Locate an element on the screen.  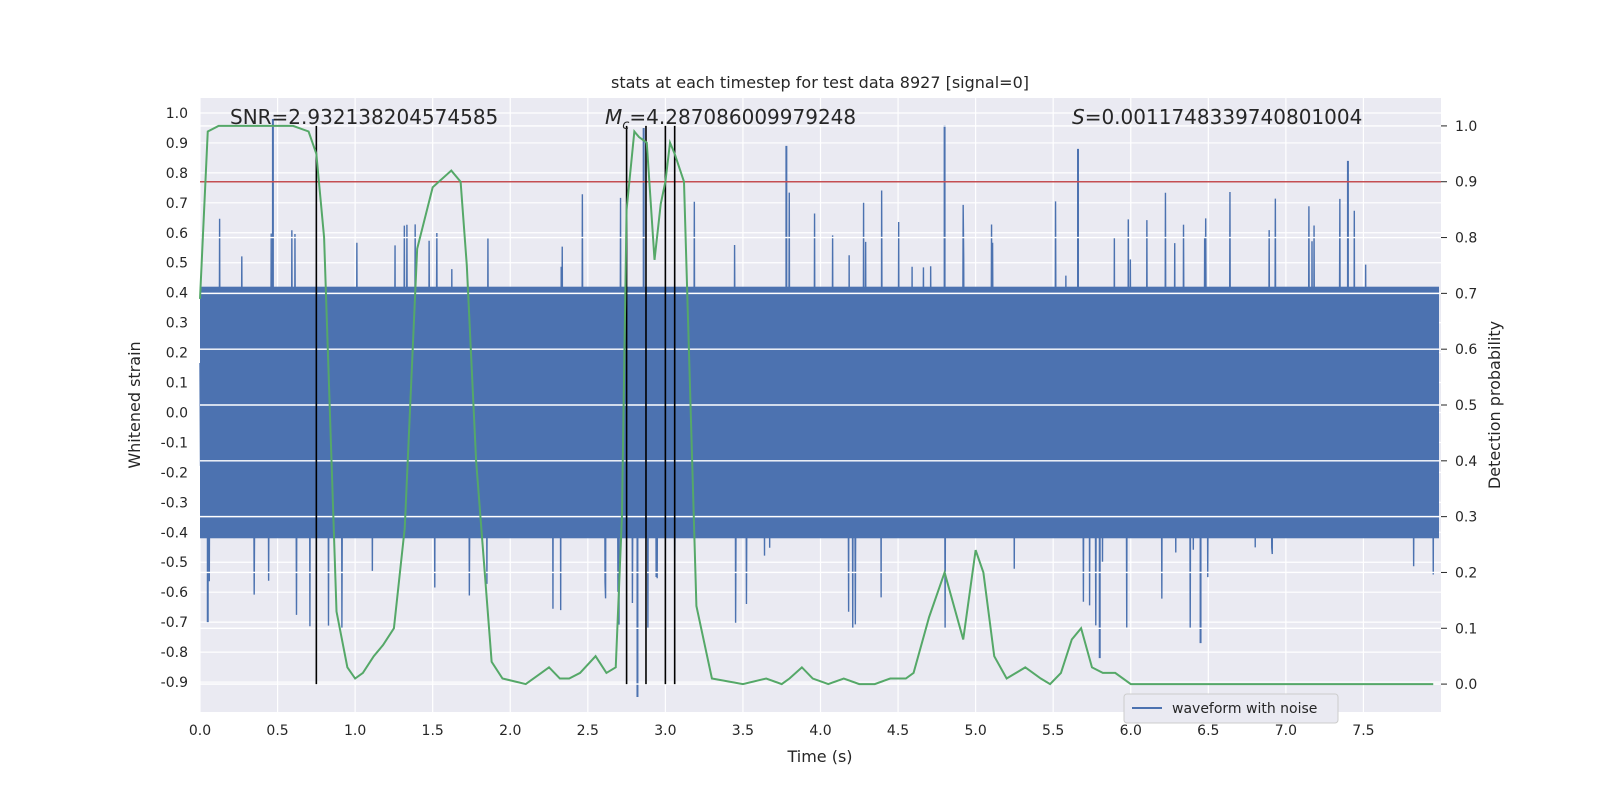
y2-tick-label: 0.5 is located at coordinates (1466, 406).